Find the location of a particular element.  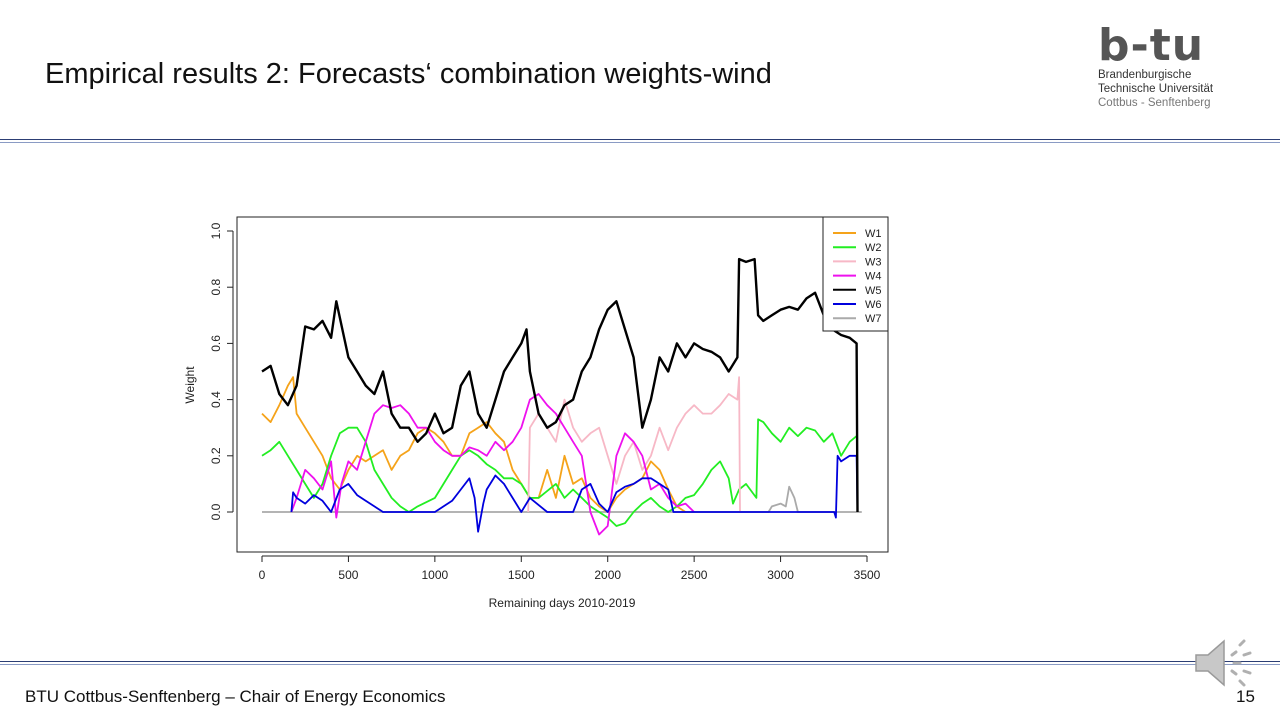

logo-line-3: Cottbus - Senftenberg is located at coordinates (1154, 103).